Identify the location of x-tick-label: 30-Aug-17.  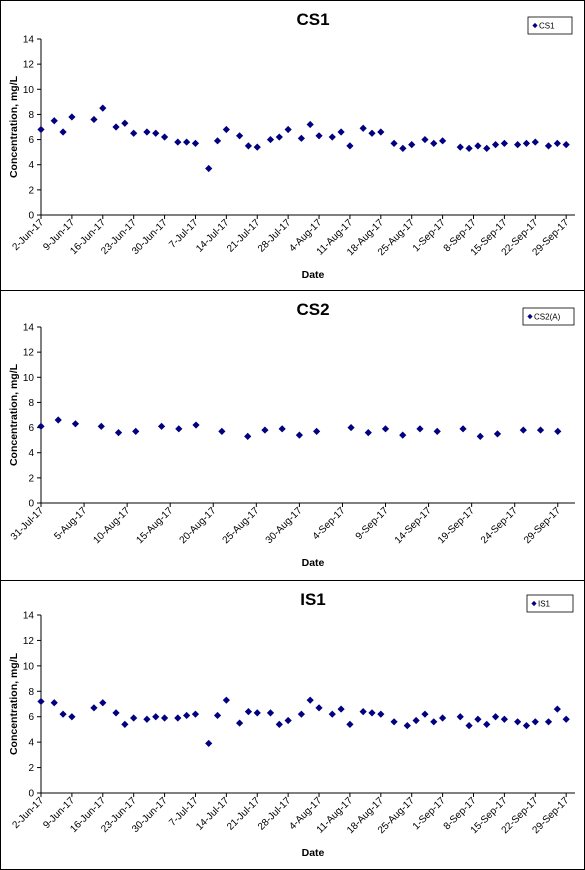
(284, 525).